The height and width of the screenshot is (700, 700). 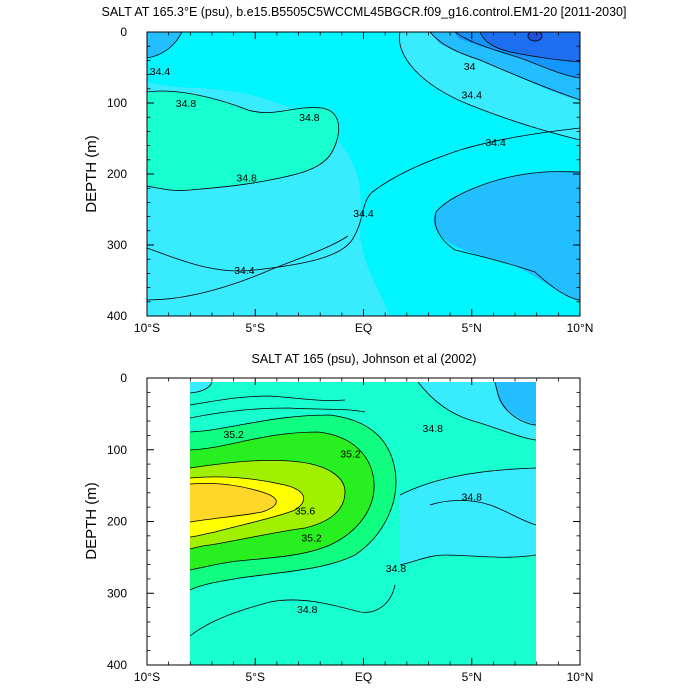 I want to click on obs-y-tick-label: 0, so click(x=123, y=378).